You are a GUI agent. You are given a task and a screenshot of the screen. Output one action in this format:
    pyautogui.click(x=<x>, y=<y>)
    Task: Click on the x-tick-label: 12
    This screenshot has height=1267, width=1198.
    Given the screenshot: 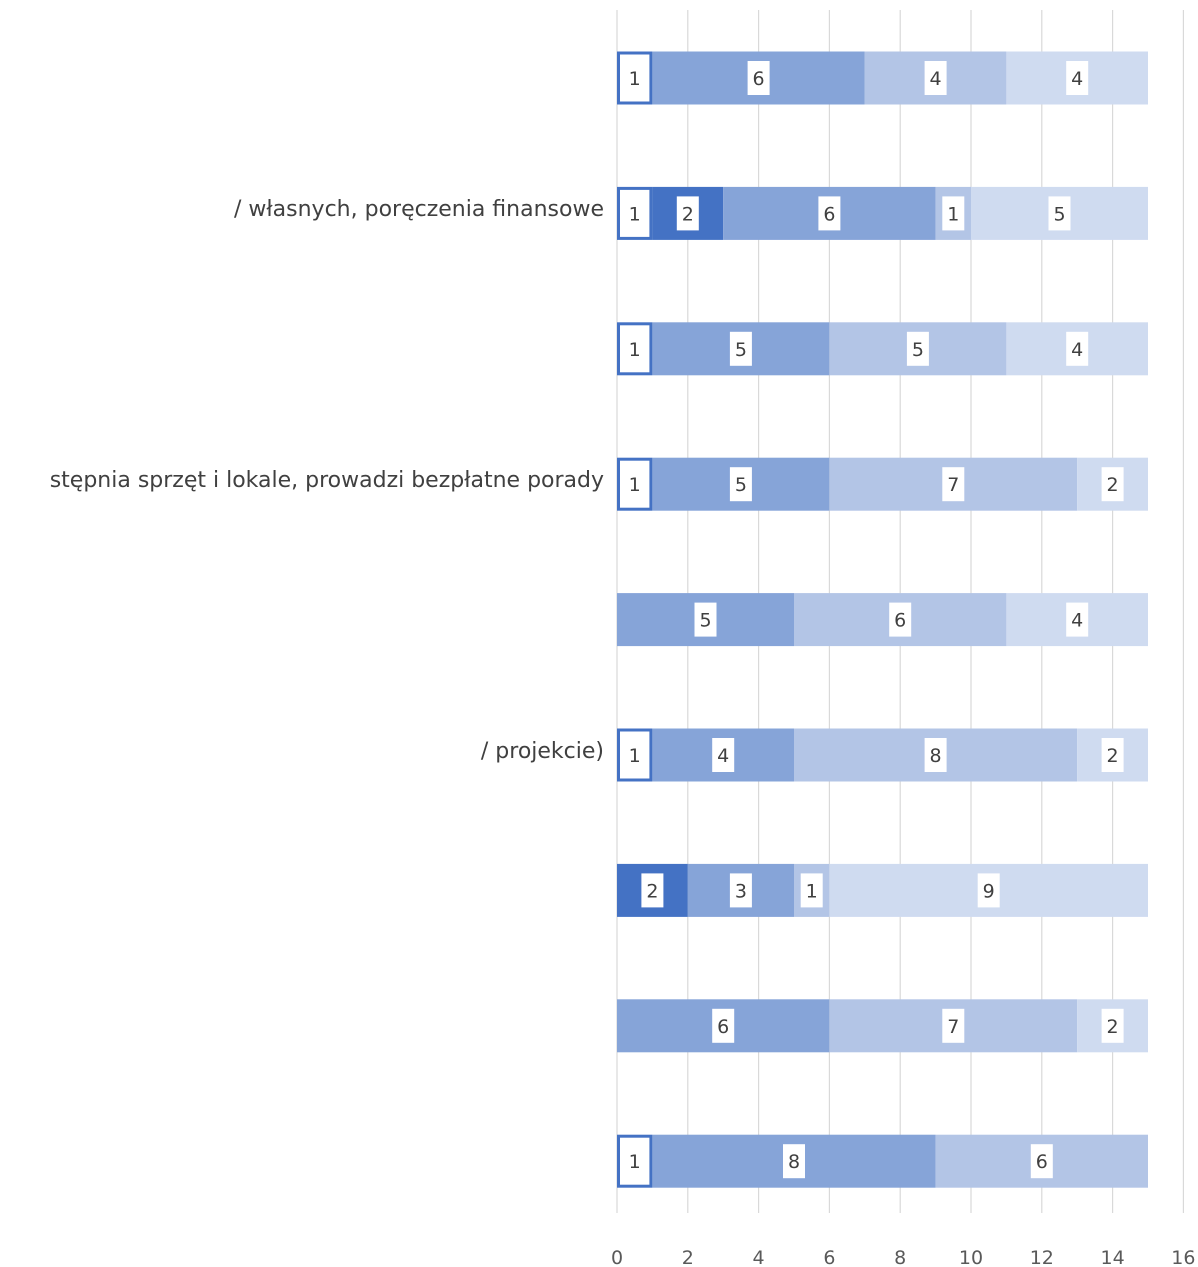 What is the action you would take?
    pyautogui.click(x=1042, y=1257)
    